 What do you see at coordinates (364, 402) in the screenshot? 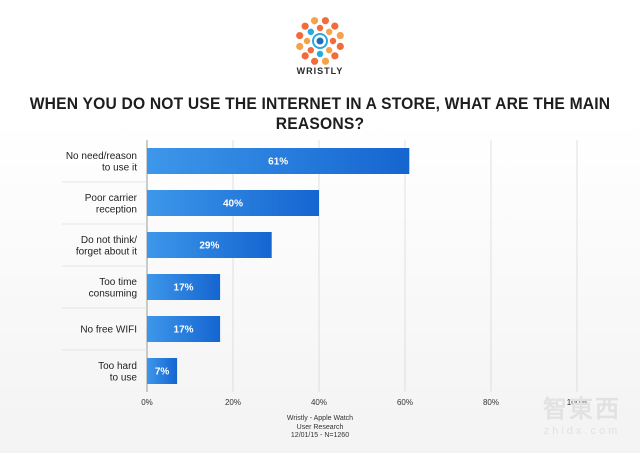
I see `x-tick-labels: 0% 20% 40% 60% 80% 100%` at bounding box center [364, 402].